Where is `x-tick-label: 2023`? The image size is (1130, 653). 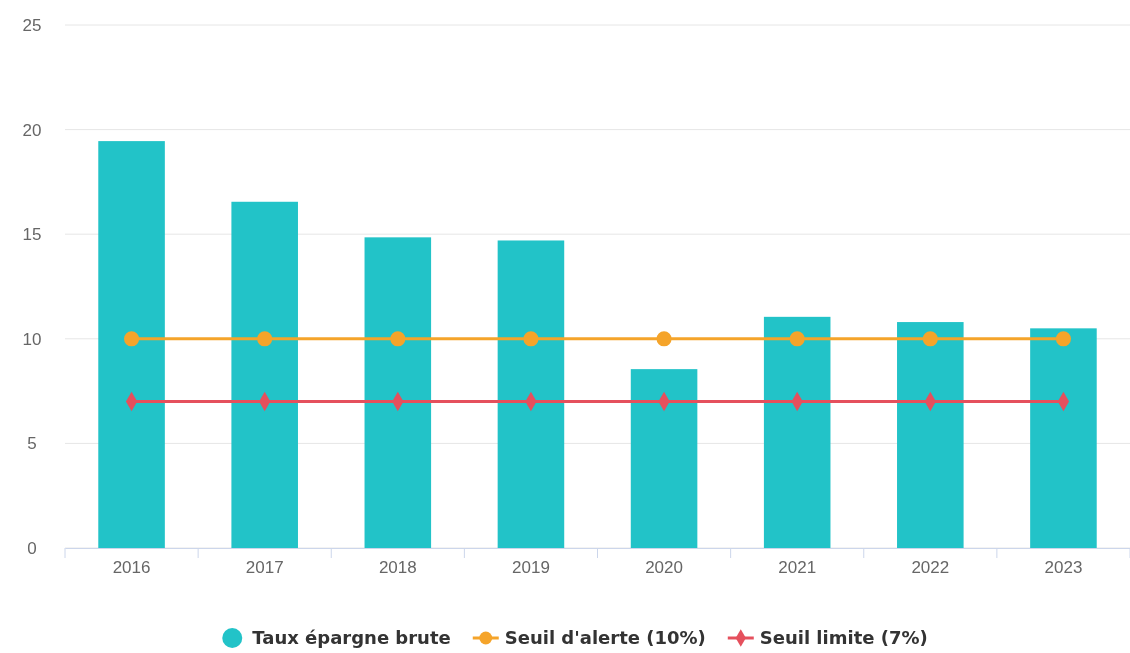
x-tick-label: 2023 is located at coordinates (1063, 568).